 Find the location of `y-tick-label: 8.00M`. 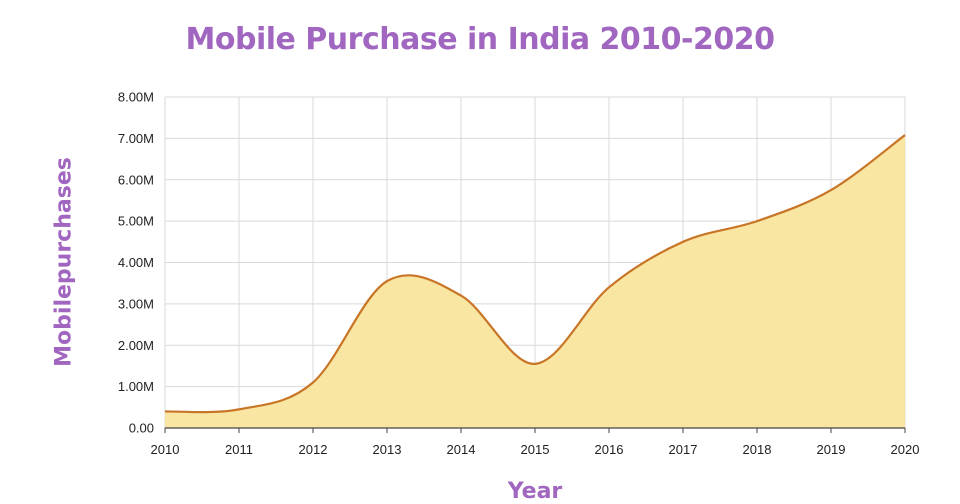

y-tick-label: 8.00M is located at coordinates (136, 97).